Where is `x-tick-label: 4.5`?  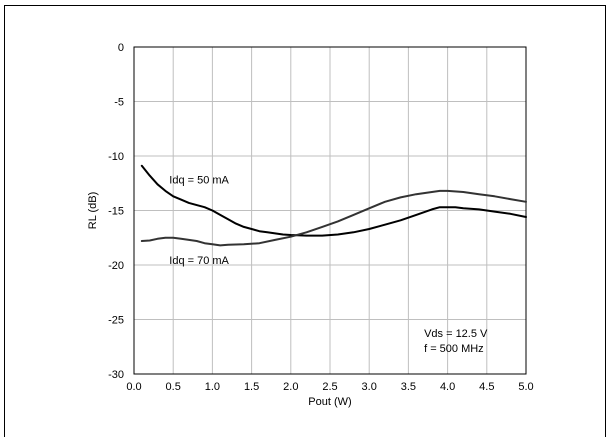 x-tick-label: 4.5 is located at coordinates (486, 387).